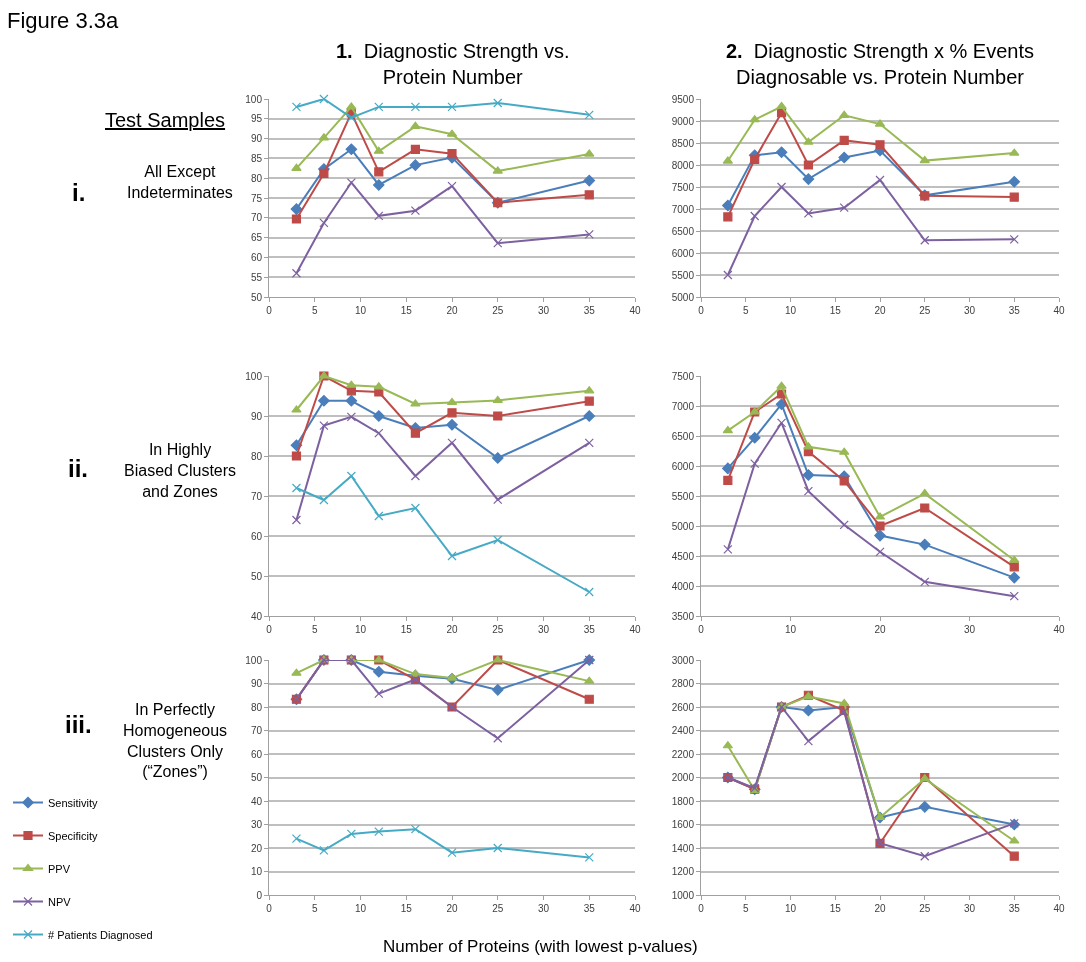 This screenshot has height=962, width=1086. Describe the element at coordinates (79, 192) in the screenshot. I see `text: i.` at that location.